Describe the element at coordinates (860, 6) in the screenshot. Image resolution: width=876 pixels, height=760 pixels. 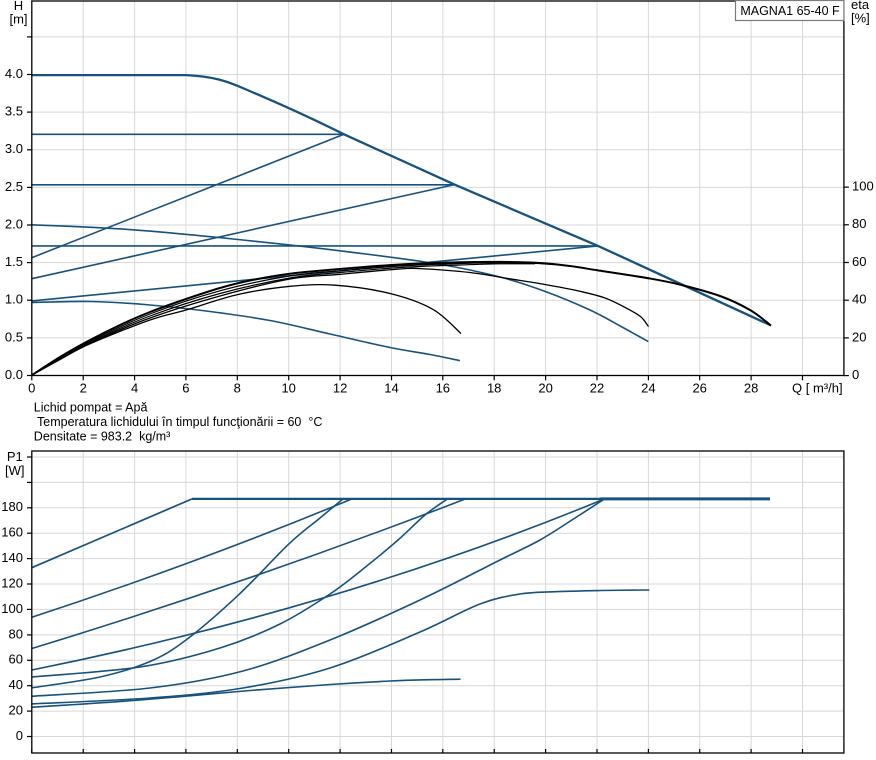
I see `svg-text: eta` at that location.